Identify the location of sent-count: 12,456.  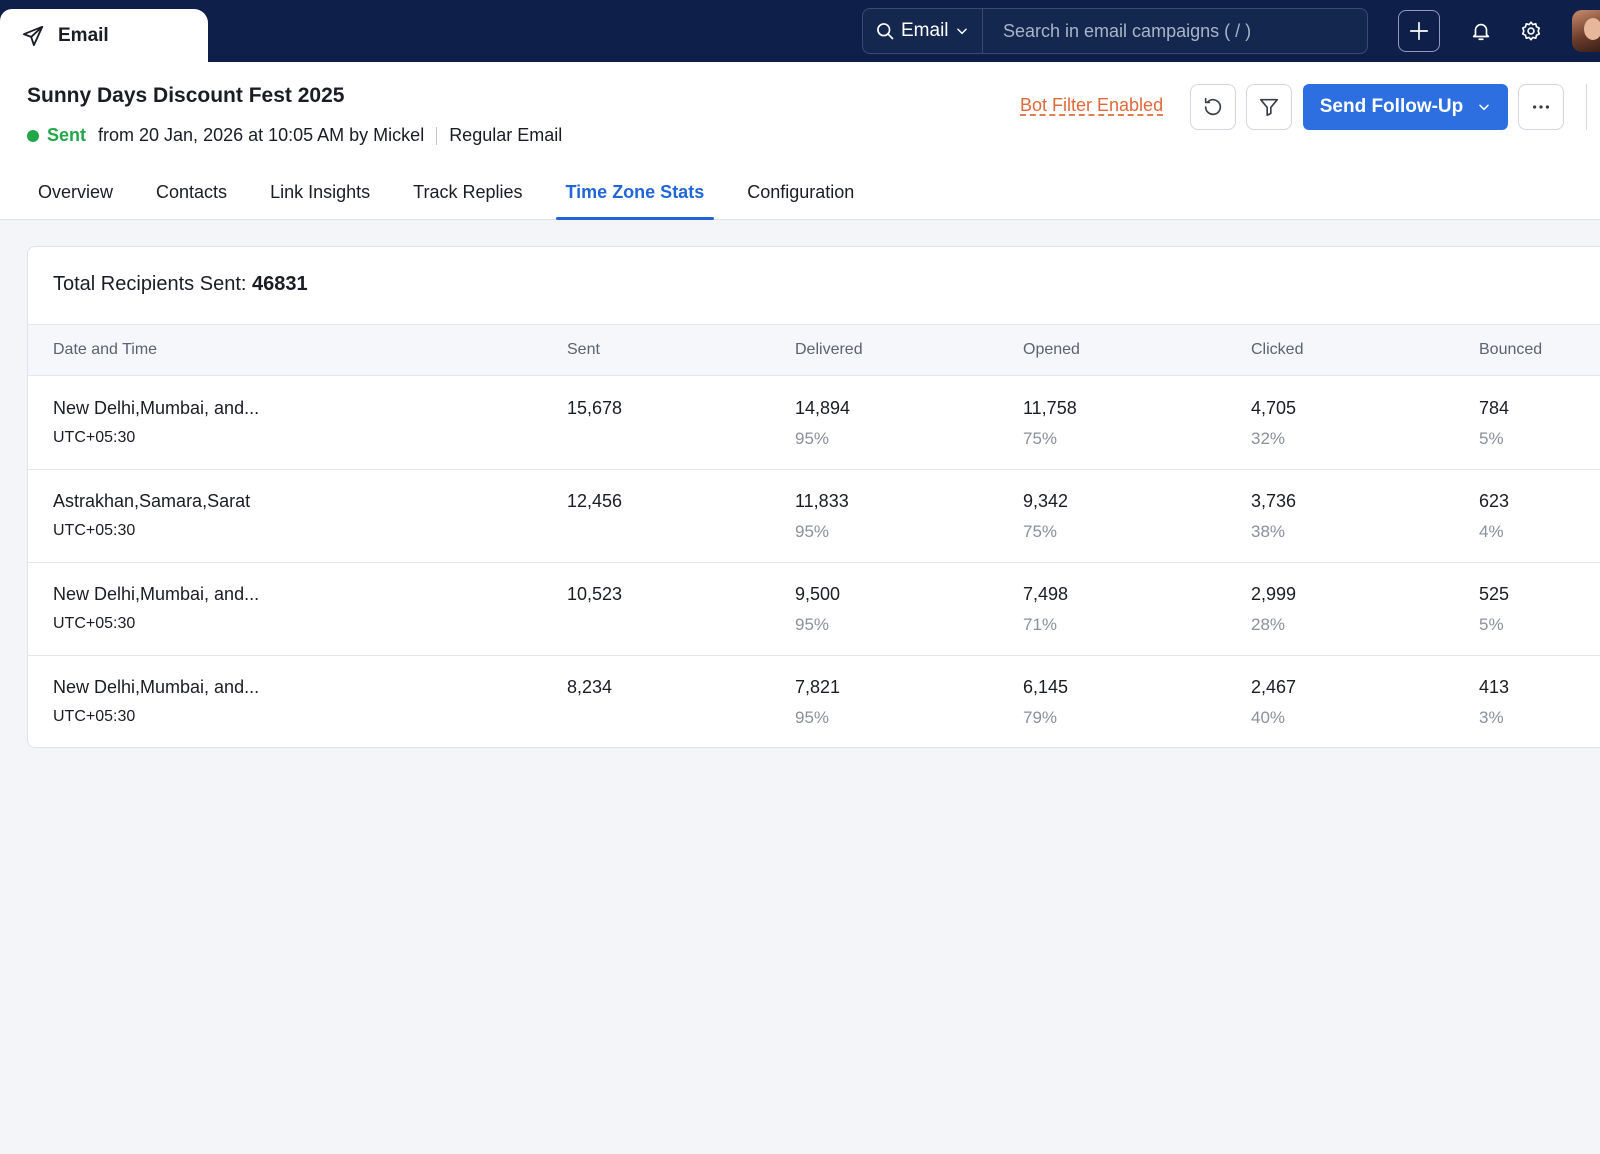
(595, 501).